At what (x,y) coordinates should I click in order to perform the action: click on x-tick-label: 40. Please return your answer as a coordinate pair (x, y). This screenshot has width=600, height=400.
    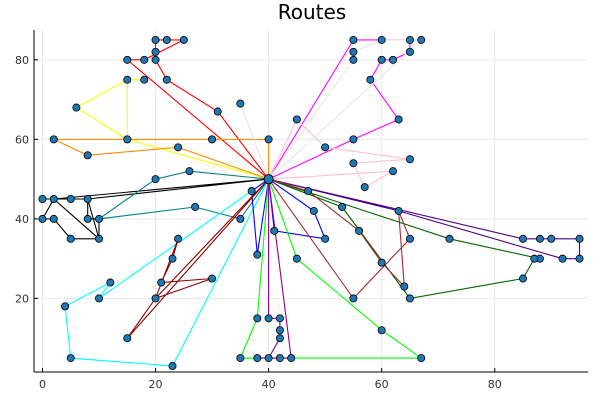
    Looking at the image, I should click on (269, 384).